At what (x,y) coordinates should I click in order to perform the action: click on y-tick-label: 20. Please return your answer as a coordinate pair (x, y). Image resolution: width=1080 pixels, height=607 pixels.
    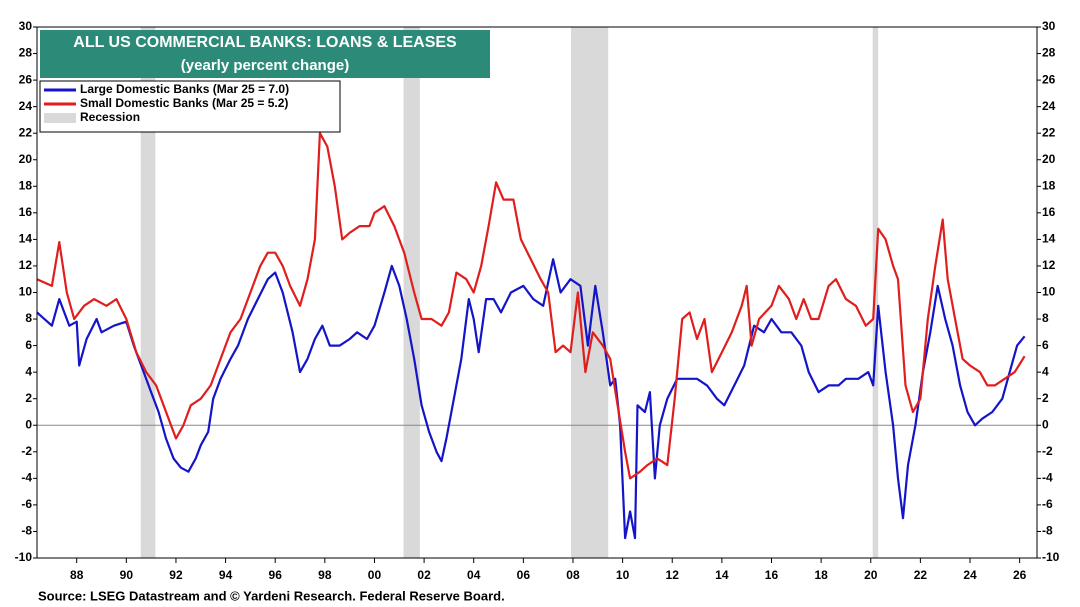
    Looking at the image, I should click on (26, 159).